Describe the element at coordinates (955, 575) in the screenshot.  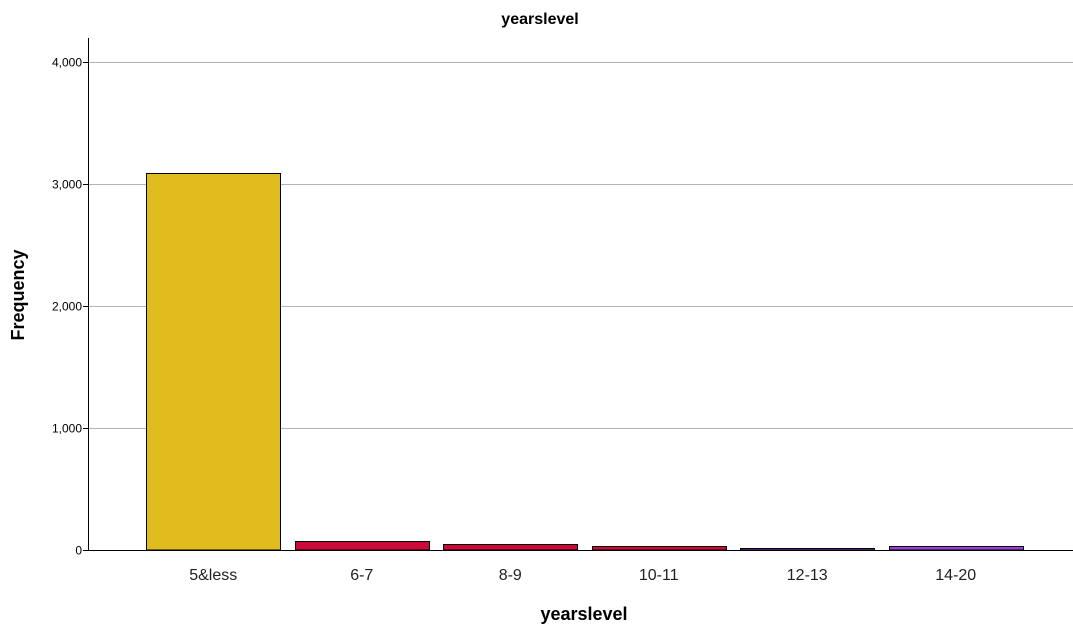
I see `x-tick-label: 14-20` at that location.